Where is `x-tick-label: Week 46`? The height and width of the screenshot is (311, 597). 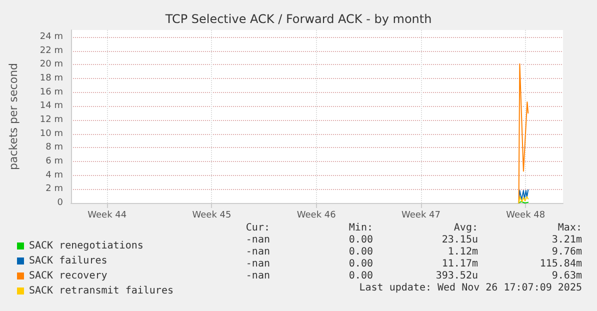
x-tick-label: Week 46 is located at coordinates (316, 215).